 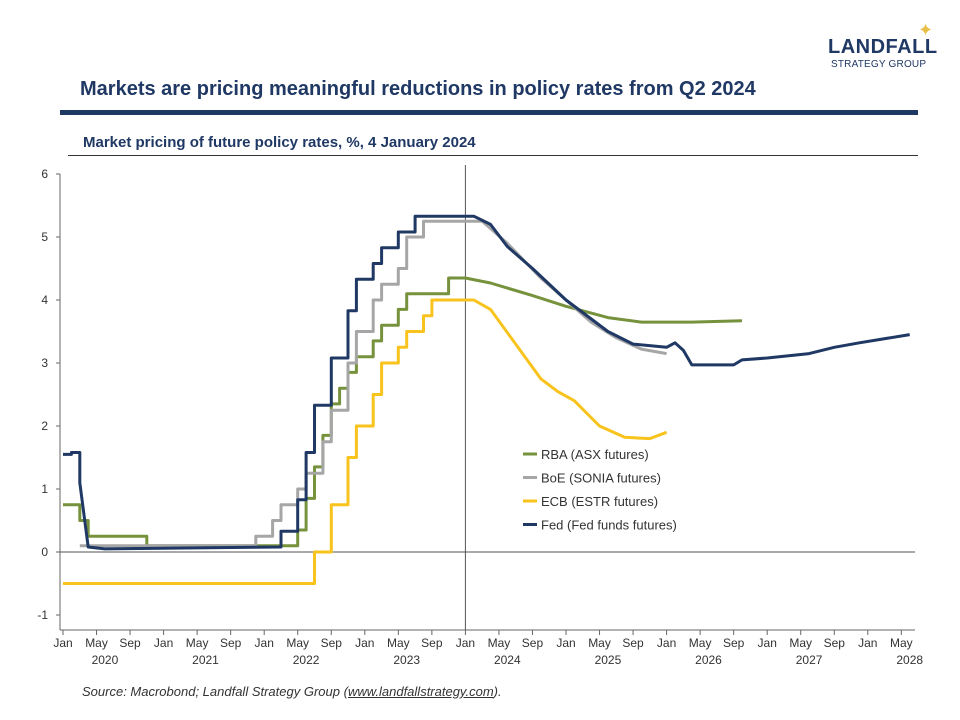 What do you see at coordinates (105, 660) in the screenshot?
I see `x-tick-year-label: 2020` at bounding box center [105, 660].